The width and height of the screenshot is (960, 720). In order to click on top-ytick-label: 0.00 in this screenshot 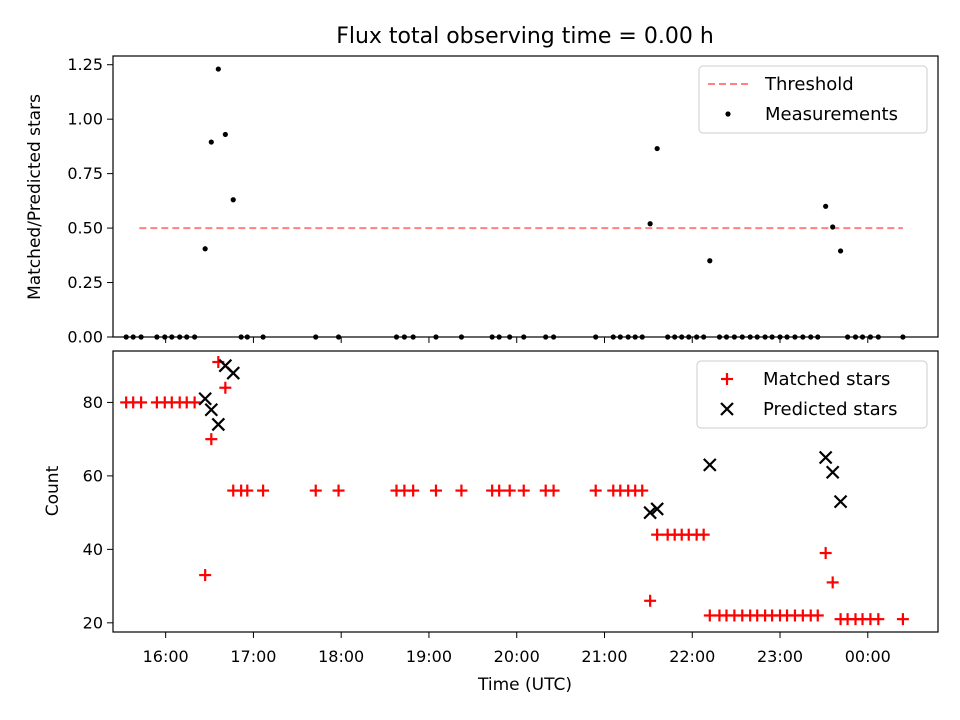, I will do `click(85, 337)`.